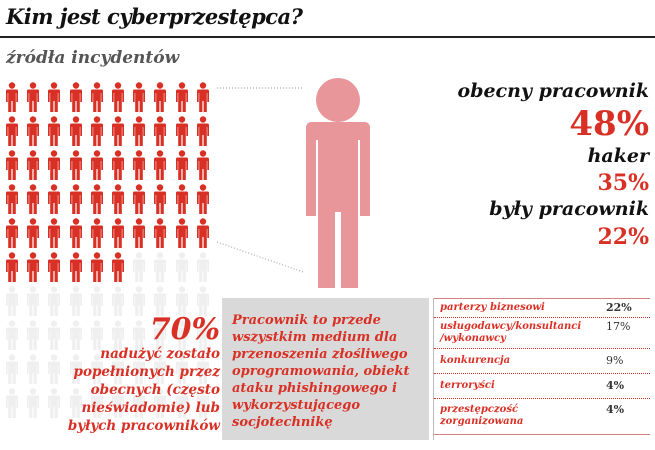  I want to click on highlight-value: 70%, so click(184, 329).